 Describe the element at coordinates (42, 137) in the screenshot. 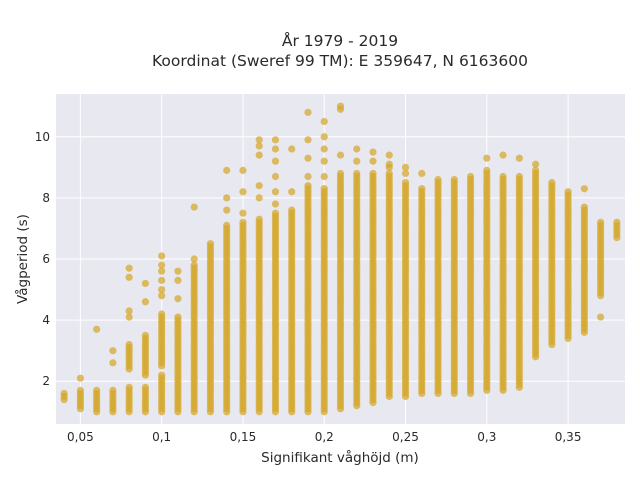

I see `y-tick-label: 10` at that location.